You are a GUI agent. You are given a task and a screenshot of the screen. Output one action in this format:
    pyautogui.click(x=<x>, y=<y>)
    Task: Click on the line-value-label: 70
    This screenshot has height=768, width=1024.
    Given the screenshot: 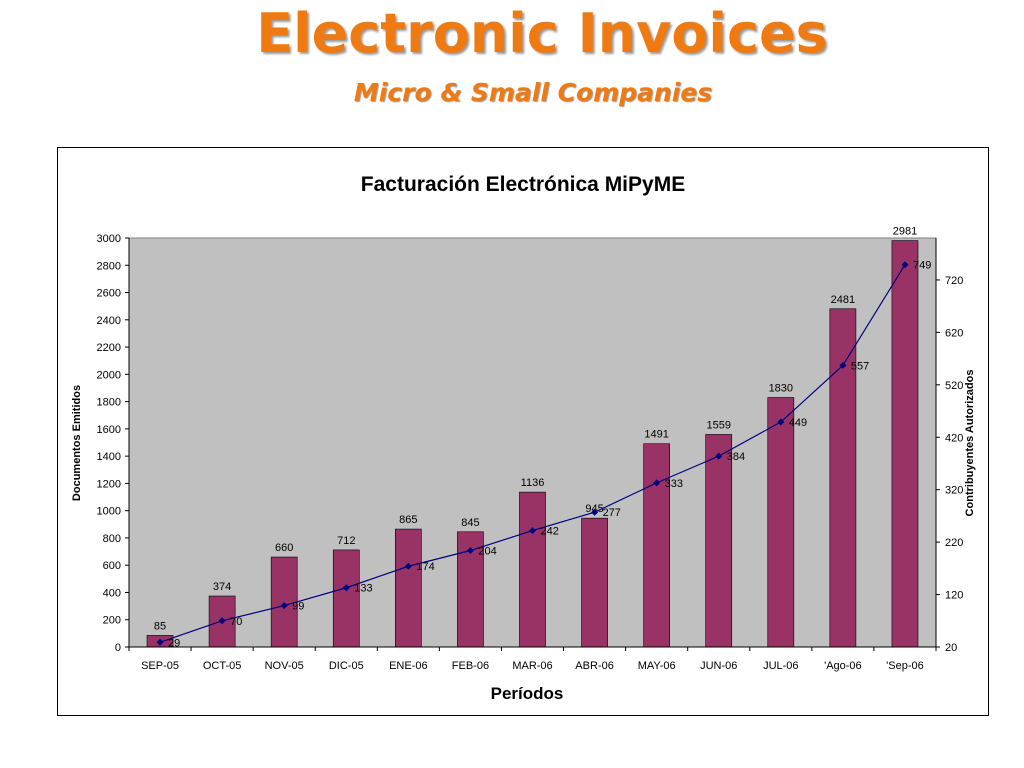 What is the action you would take?
    pyautogui.click(x=236, y=622)
    